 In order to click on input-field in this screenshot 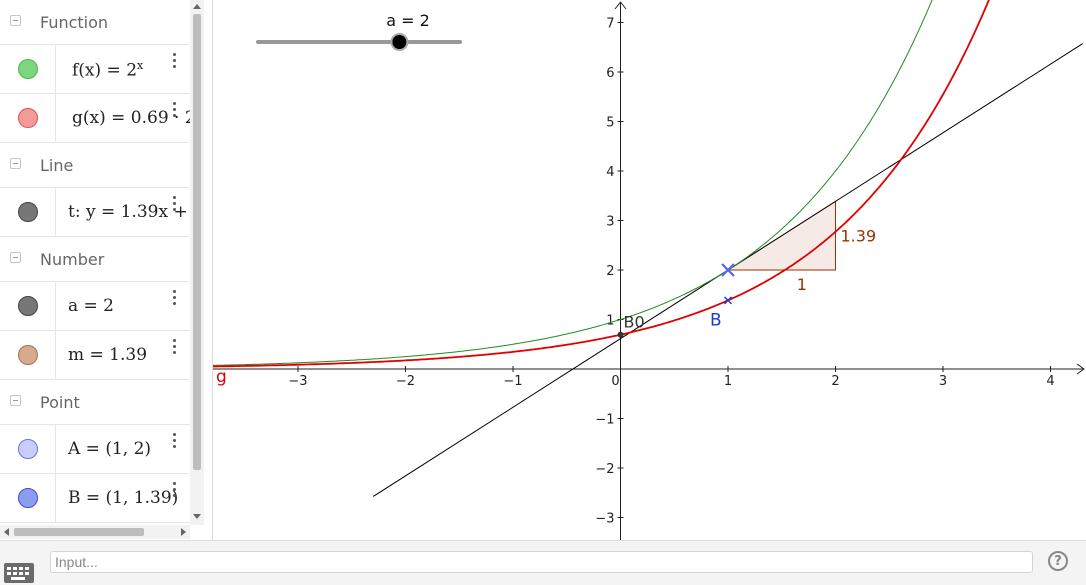, I will do `click(541, 562)`.